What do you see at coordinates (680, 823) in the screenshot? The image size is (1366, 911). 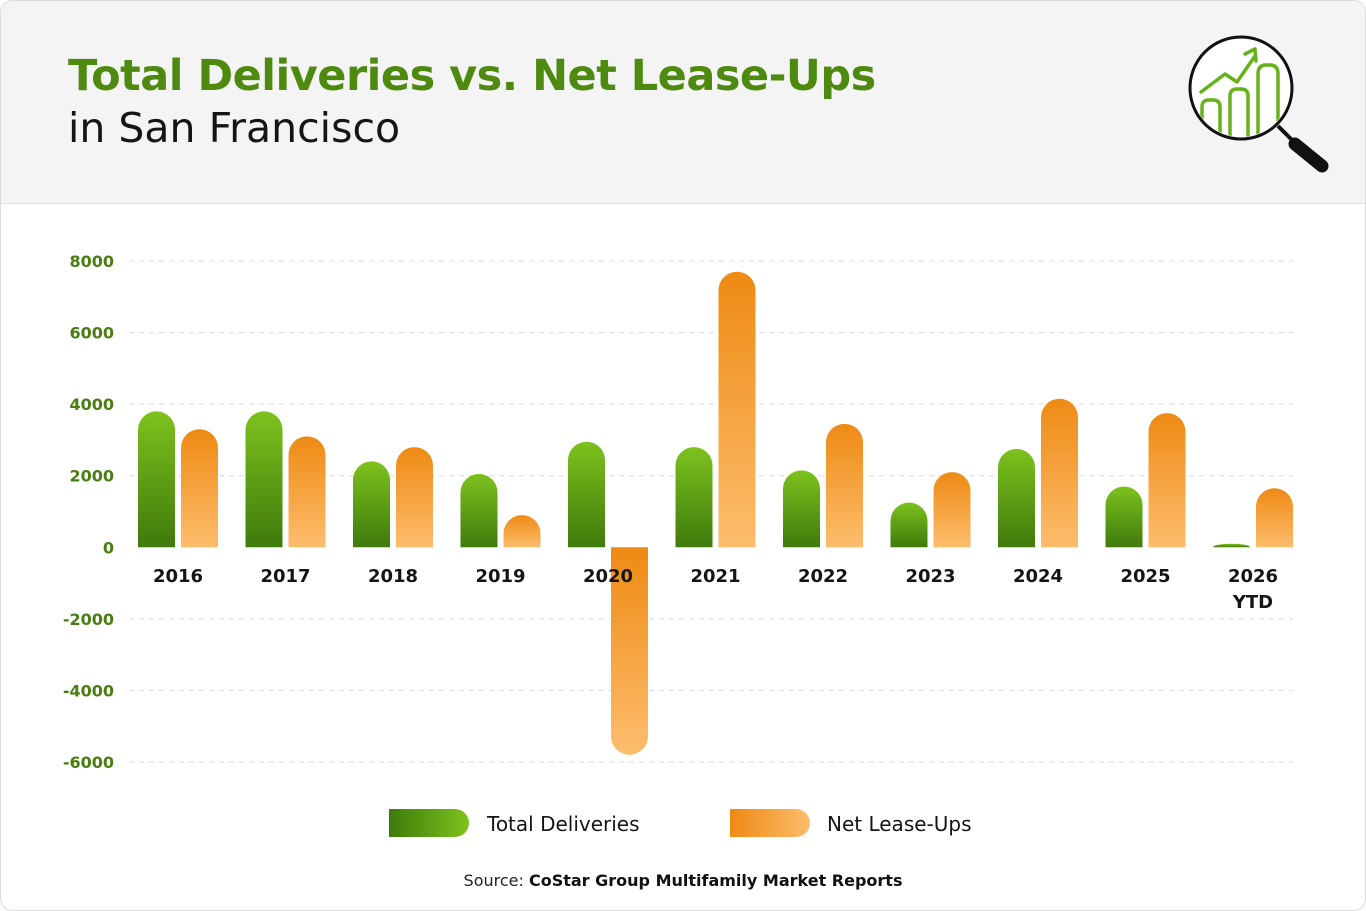 I see `legend: Total Deliveries Net Lease-Ups` at bounding box center [680, 823].